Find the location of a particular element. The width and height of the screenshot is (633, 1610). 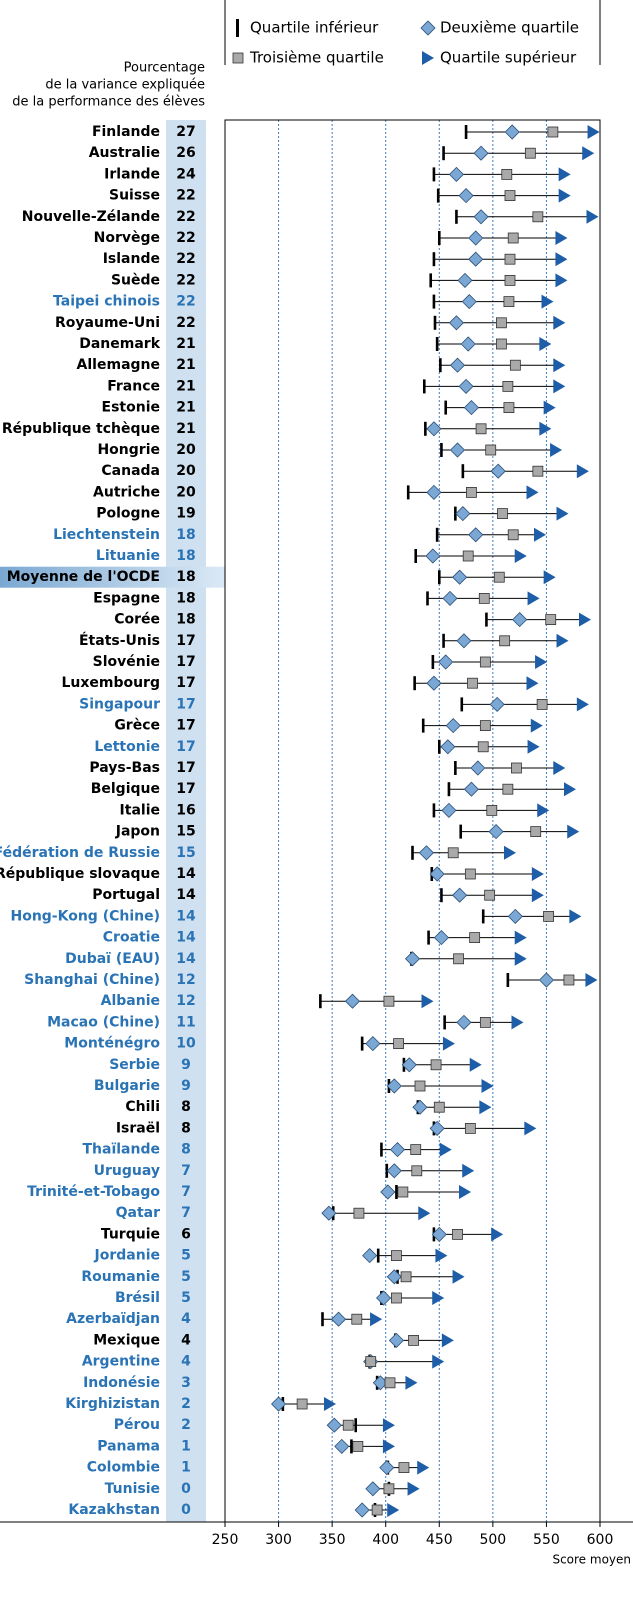

legend-label: Deuxième quartile is located at coordinates (509, 28).